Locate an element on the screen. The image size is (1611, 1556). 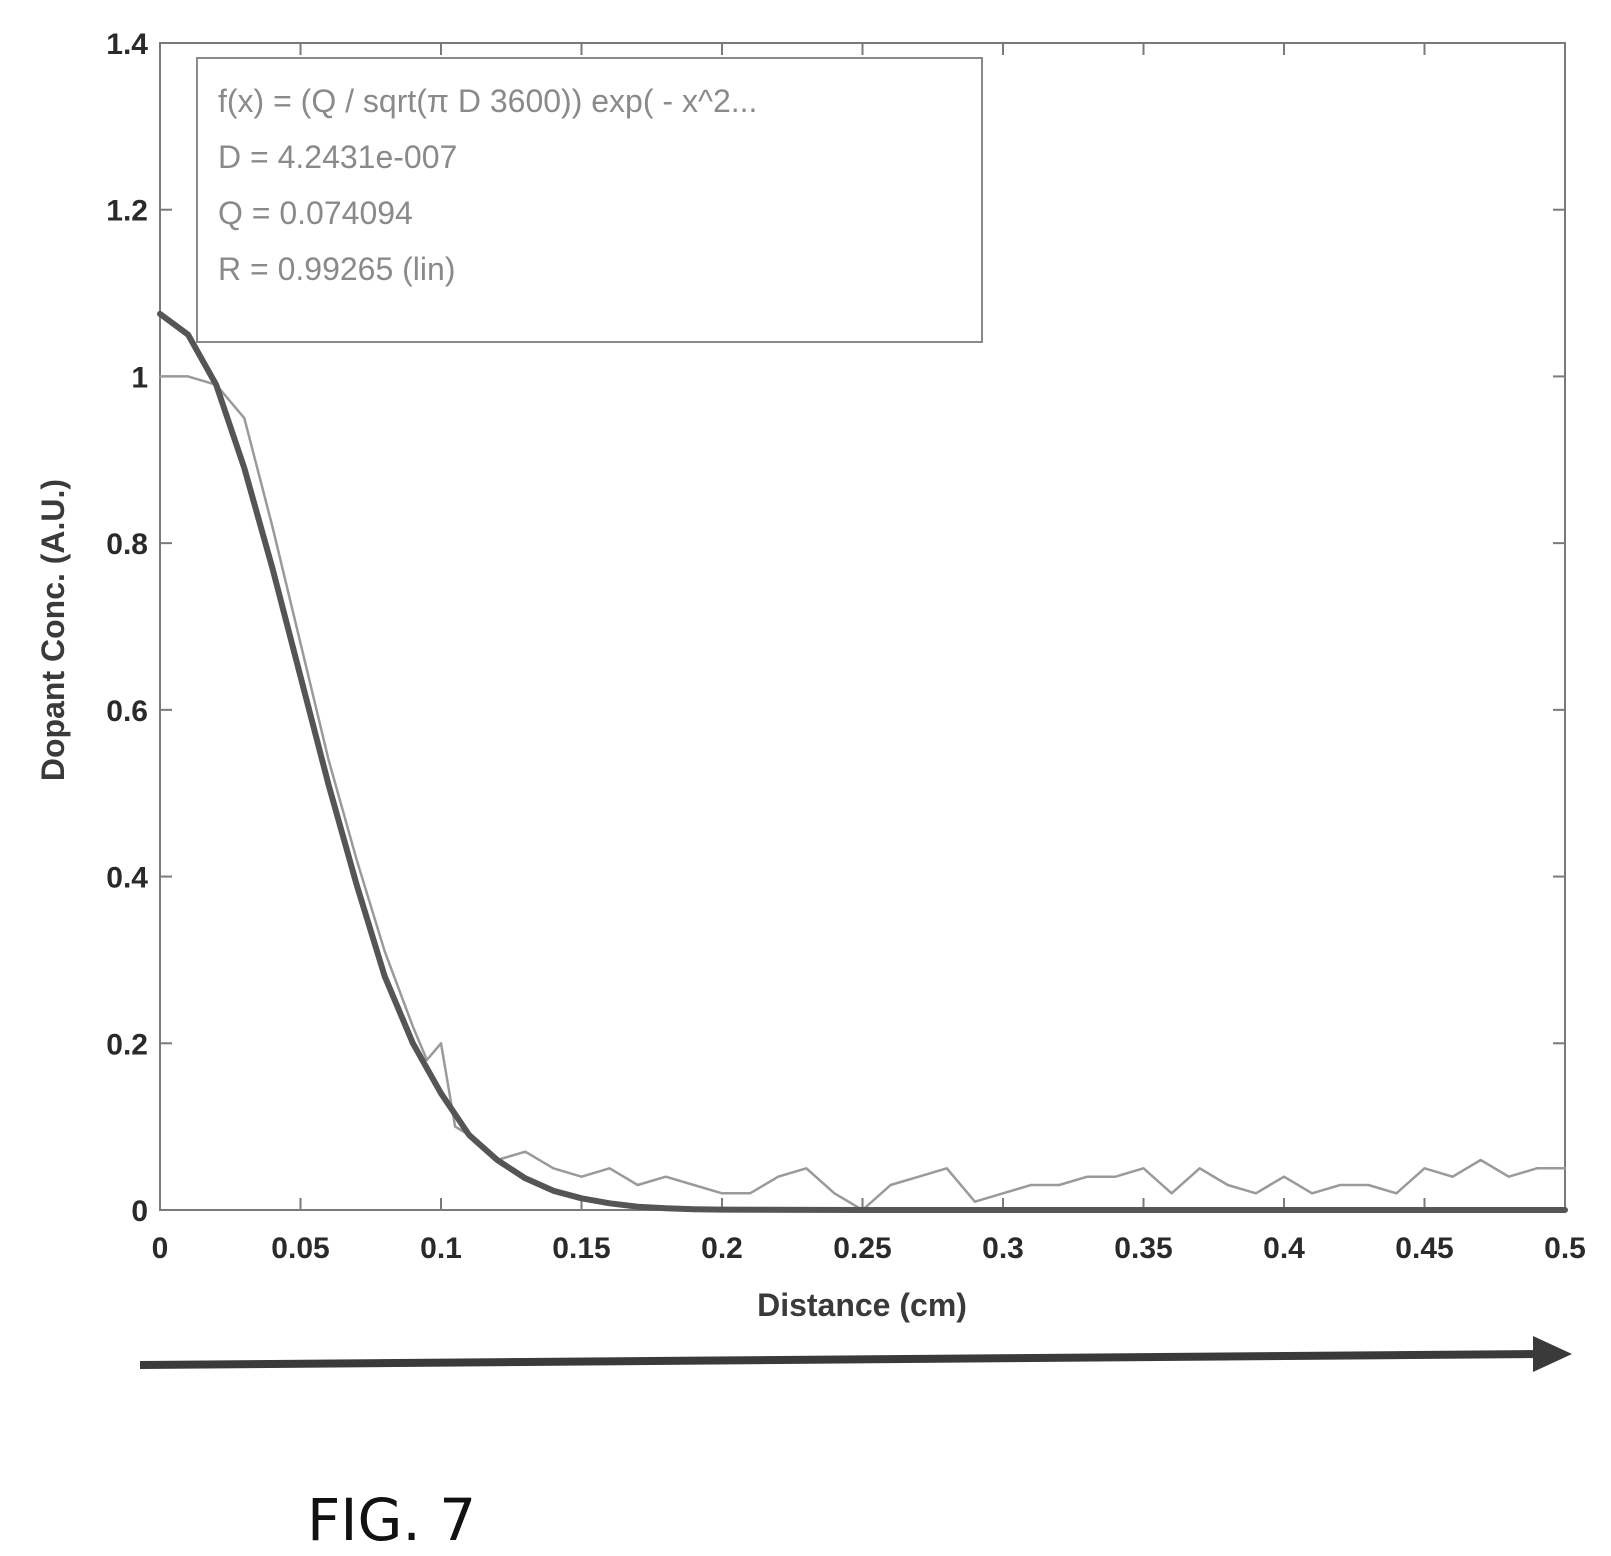
x-tick-label: 0.25 is located at coordinates (862, 1248).